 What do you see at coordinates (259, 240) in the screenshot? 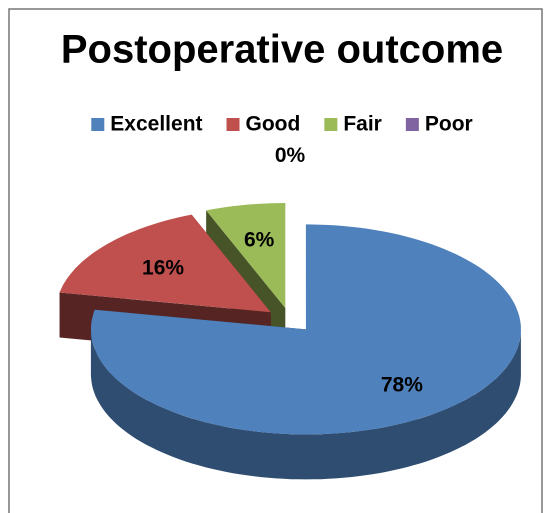
I see `data-label: 6%` at bounding box center [259, 240].